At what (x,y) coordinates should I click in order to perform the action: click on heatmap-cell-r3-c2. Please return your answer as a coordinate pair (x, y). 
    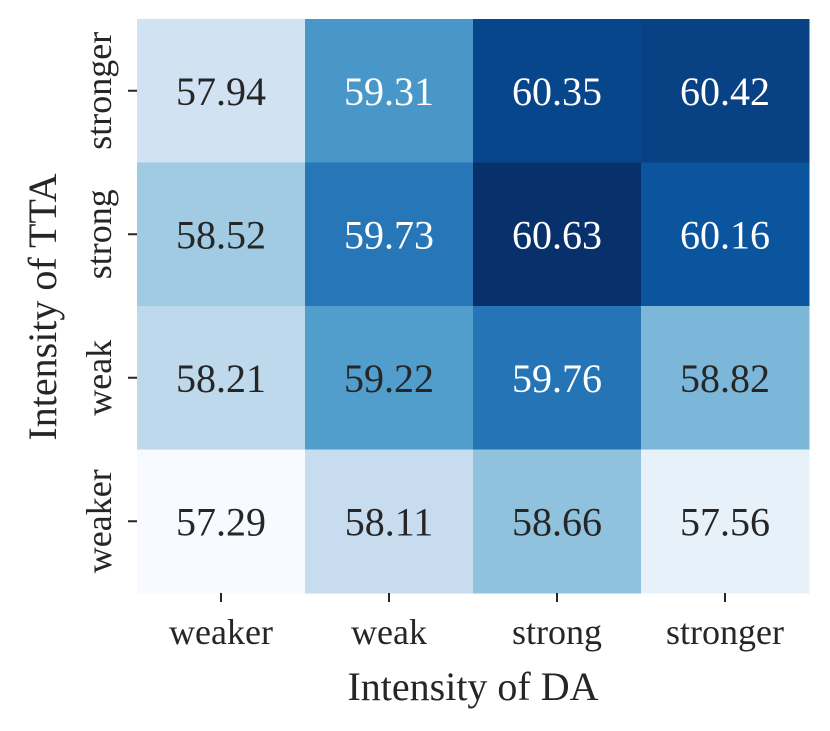
    Looking at the image, I should click on (557, 521).